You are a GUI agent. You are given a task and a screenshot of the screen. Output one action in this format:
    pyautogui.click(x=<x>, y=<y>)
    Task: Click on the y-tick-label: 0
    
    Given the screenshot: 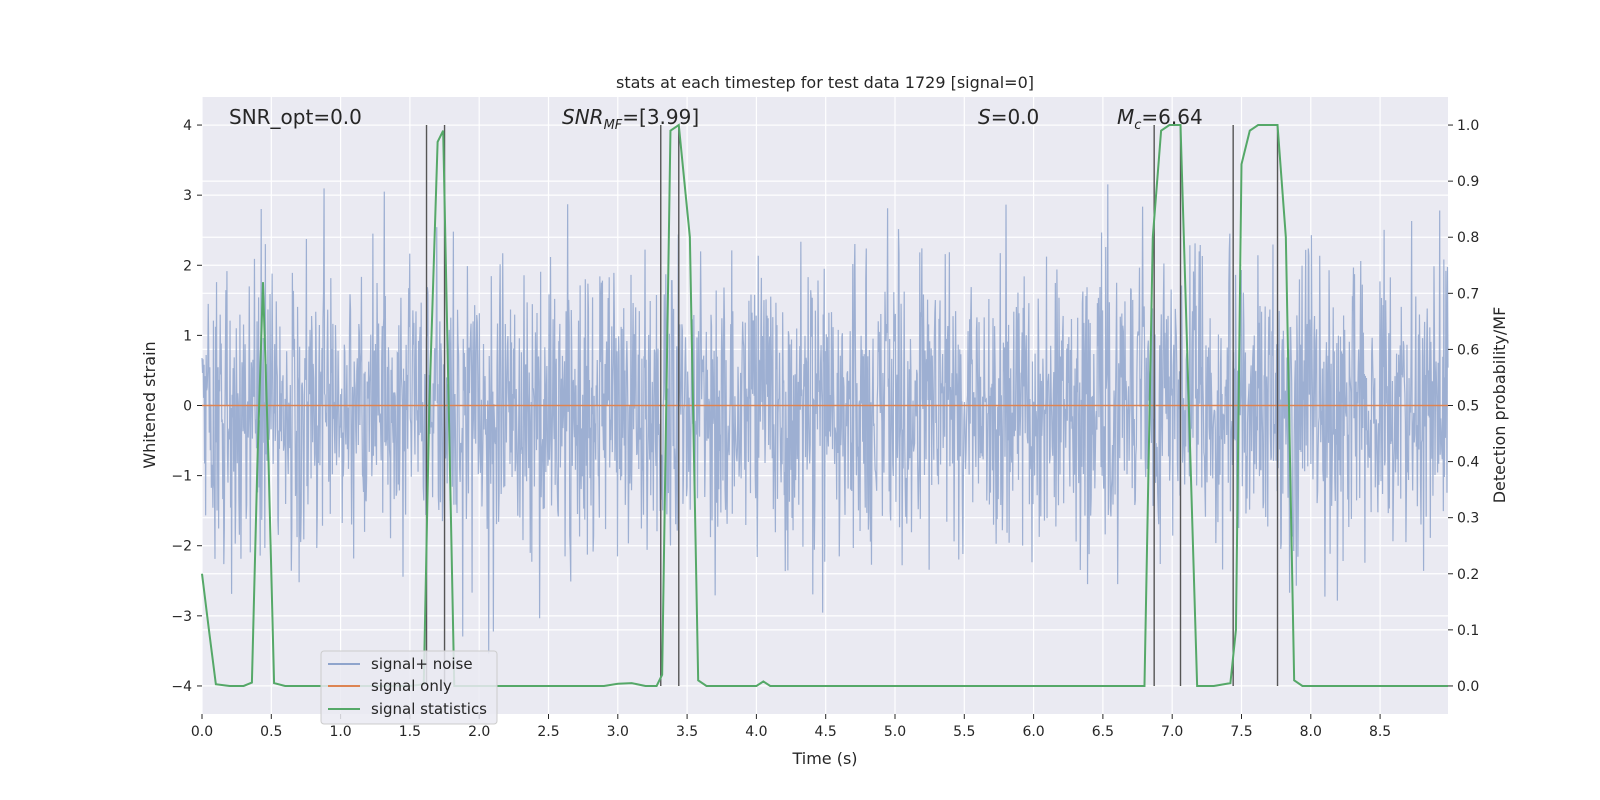 What is the action you would take?
    pyautogui.click(x=187, y=407)
    